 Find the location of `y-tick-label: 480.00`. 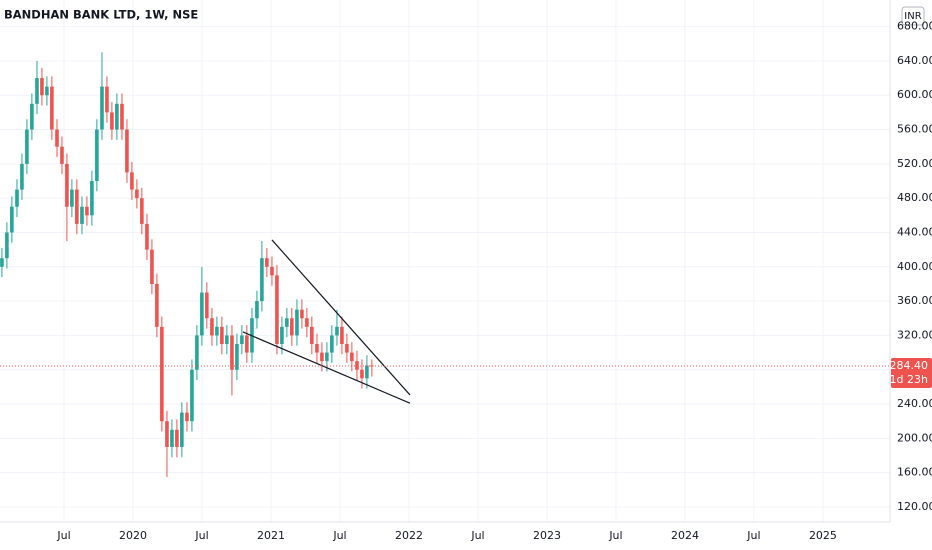

y-tick-label: 480.00 is located at coordinates (914, 197).